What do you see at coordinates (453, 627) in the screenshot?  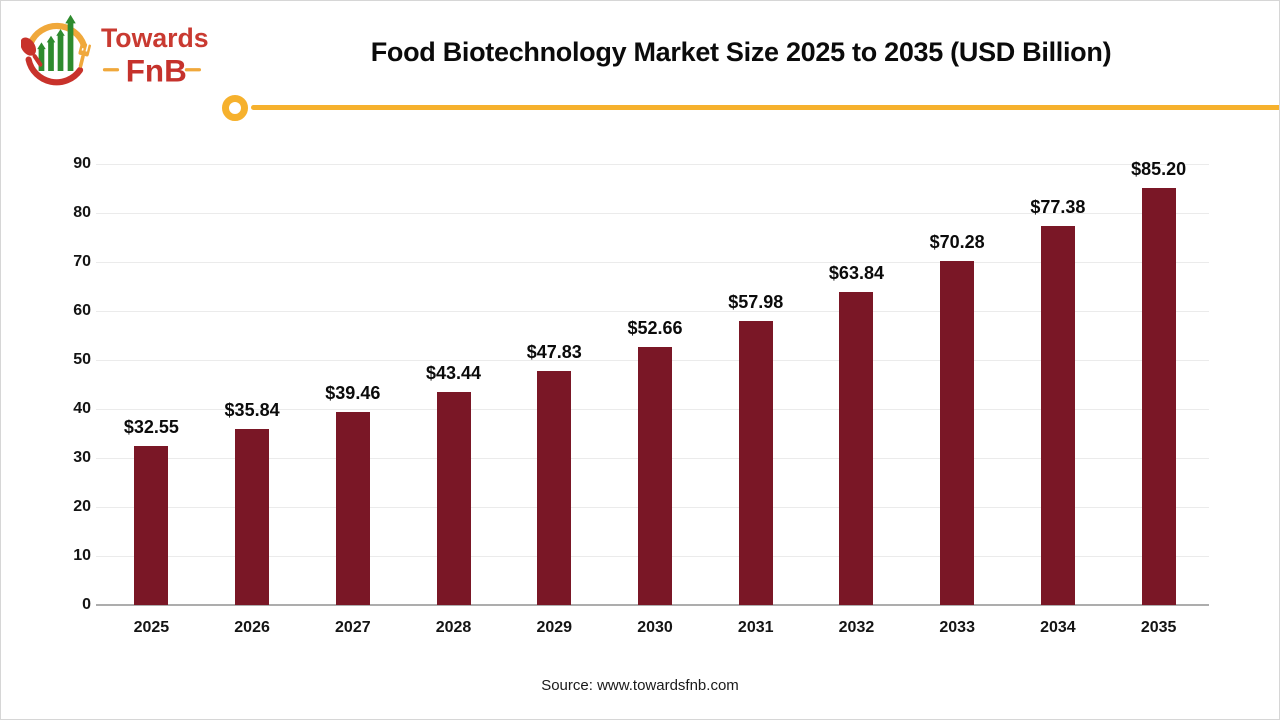 I see `x-axis-tick-label: 2028` at bounding box center [453, 627].